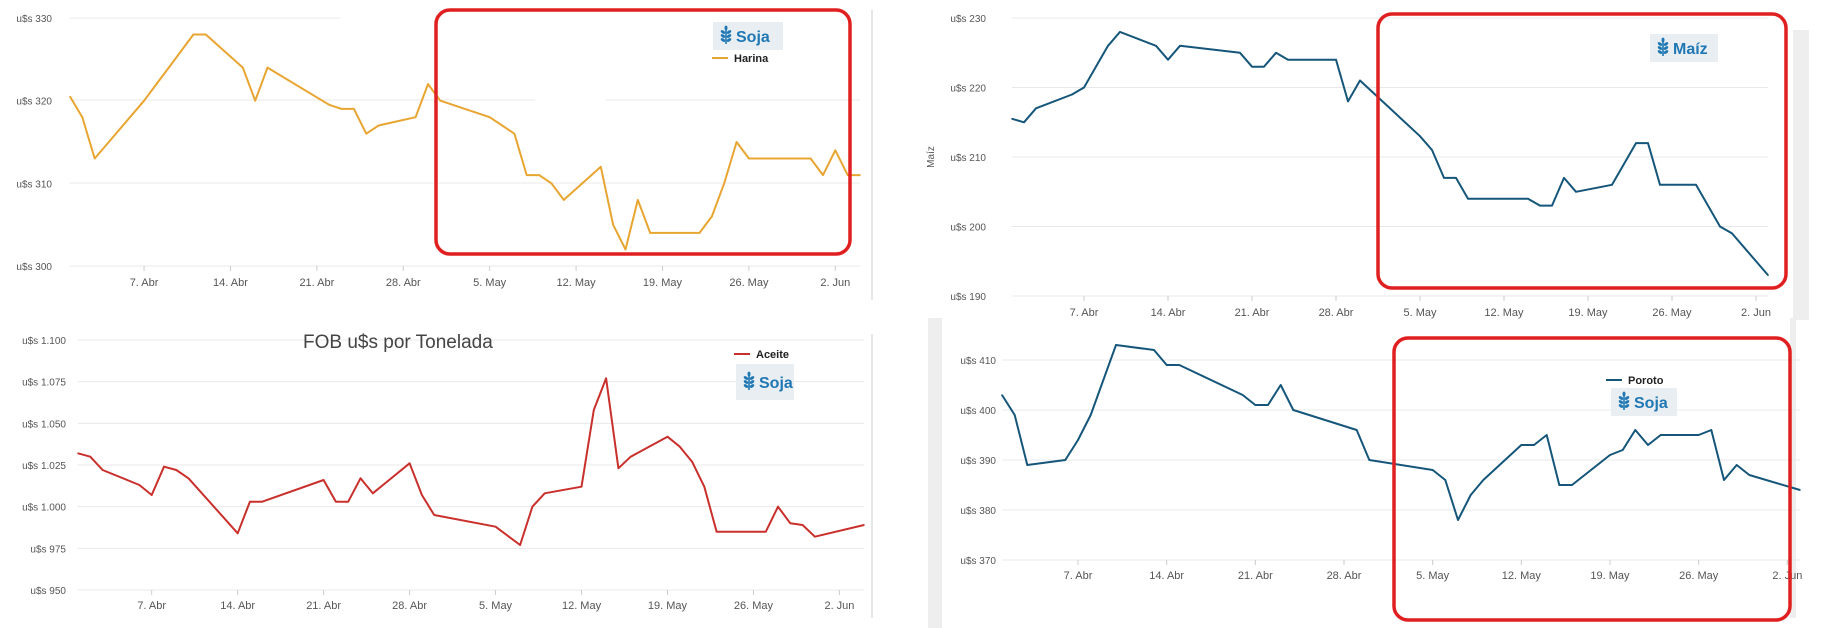 Image resolution: width=1824 pixels, height=628 pixels. I want to click on x-tick-label: 26. May, so click(1699, 576).